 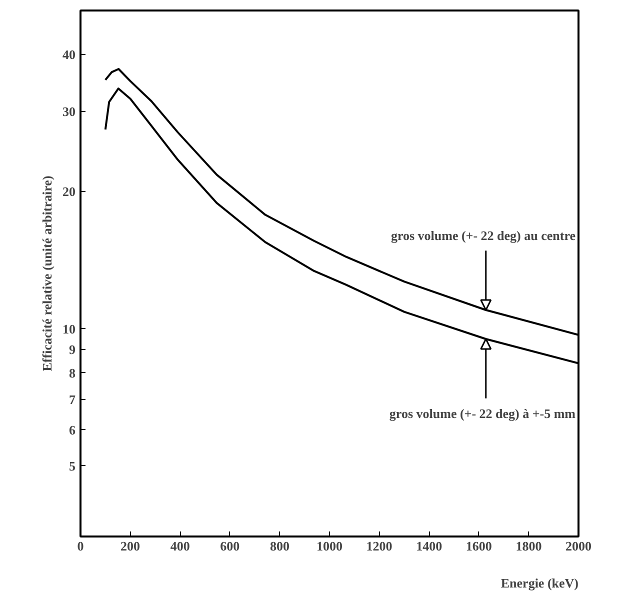 I want to click on annotation: gros volume (+- 22 deg) à +-5 mm, so click(x=482, y=414).